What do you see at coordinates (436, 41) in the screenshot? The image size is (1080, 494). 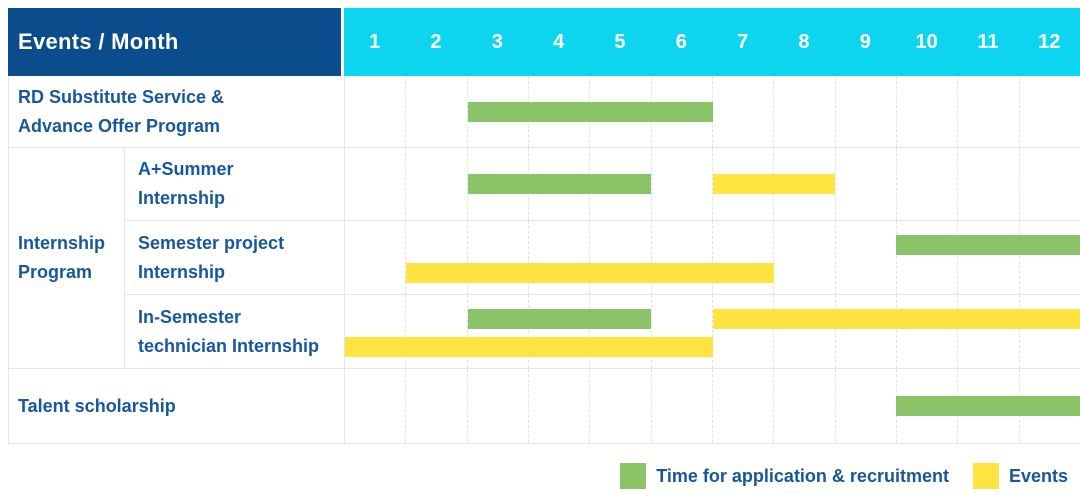 I see `month-label: 2` at bounding box center [436, 41].